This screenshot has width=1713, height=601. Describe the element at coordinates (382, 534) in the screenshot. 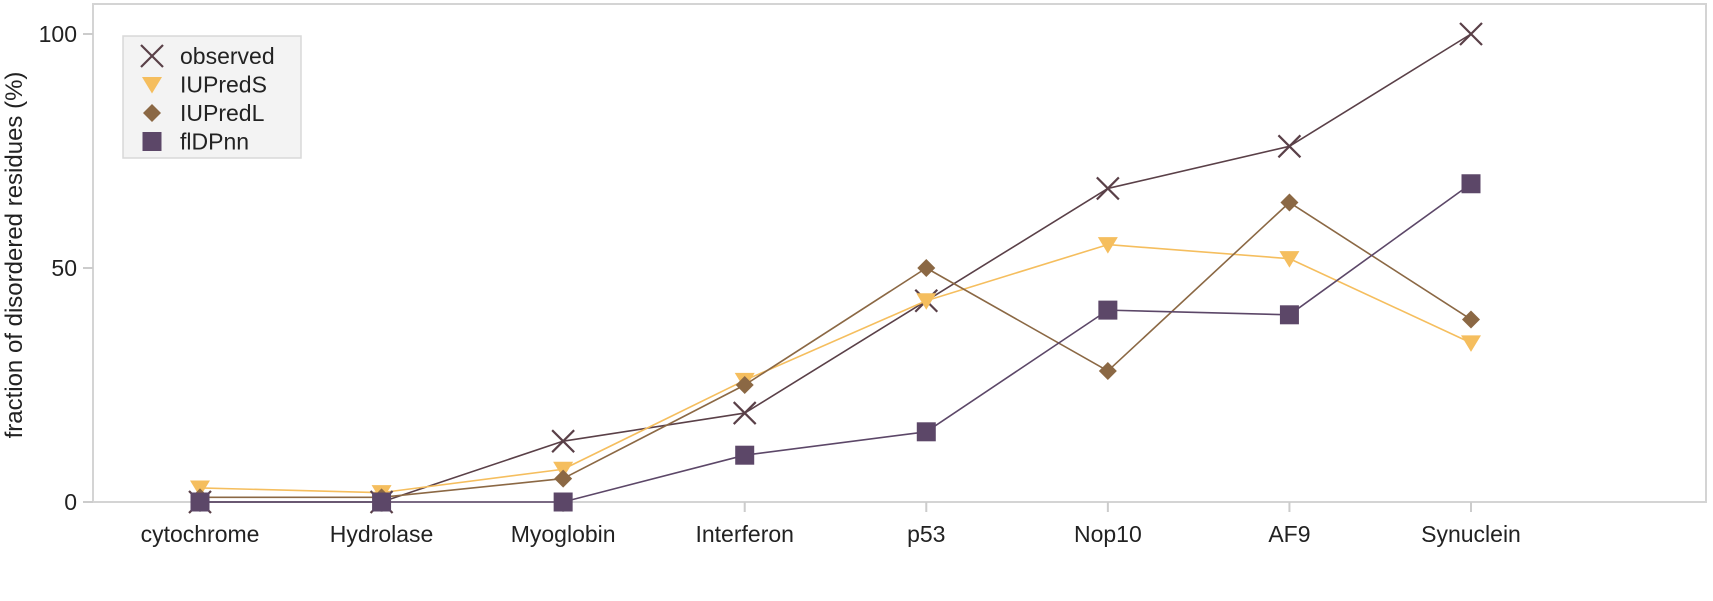

I see `x-tick-label: Hydrolase` at that location.